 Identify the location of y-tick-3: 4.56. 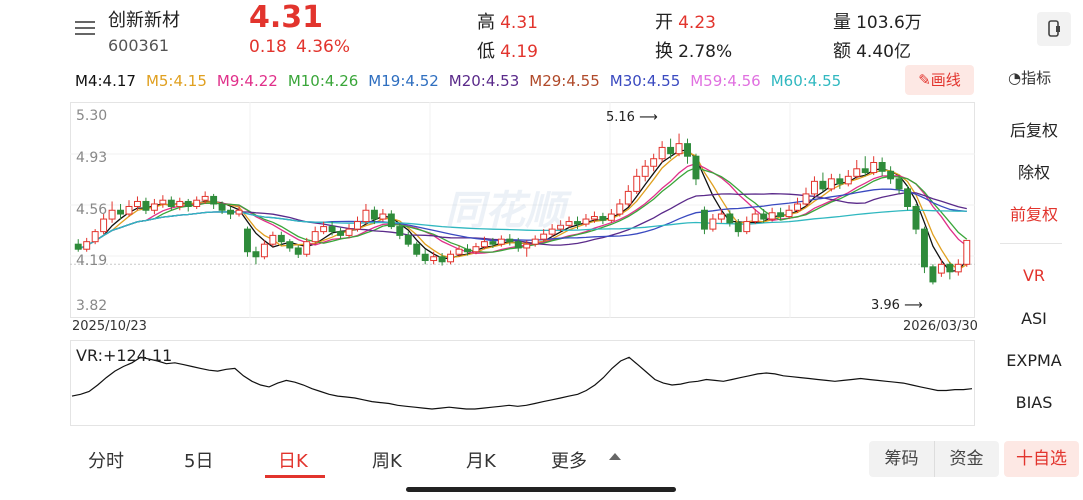
(92, 210).